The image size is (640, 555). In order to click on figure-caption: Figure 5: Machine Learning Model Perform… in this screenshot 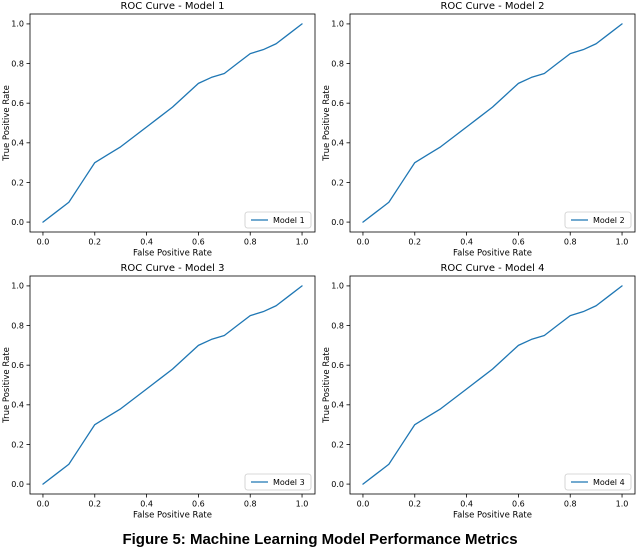, I will do `click(320, 539)`.